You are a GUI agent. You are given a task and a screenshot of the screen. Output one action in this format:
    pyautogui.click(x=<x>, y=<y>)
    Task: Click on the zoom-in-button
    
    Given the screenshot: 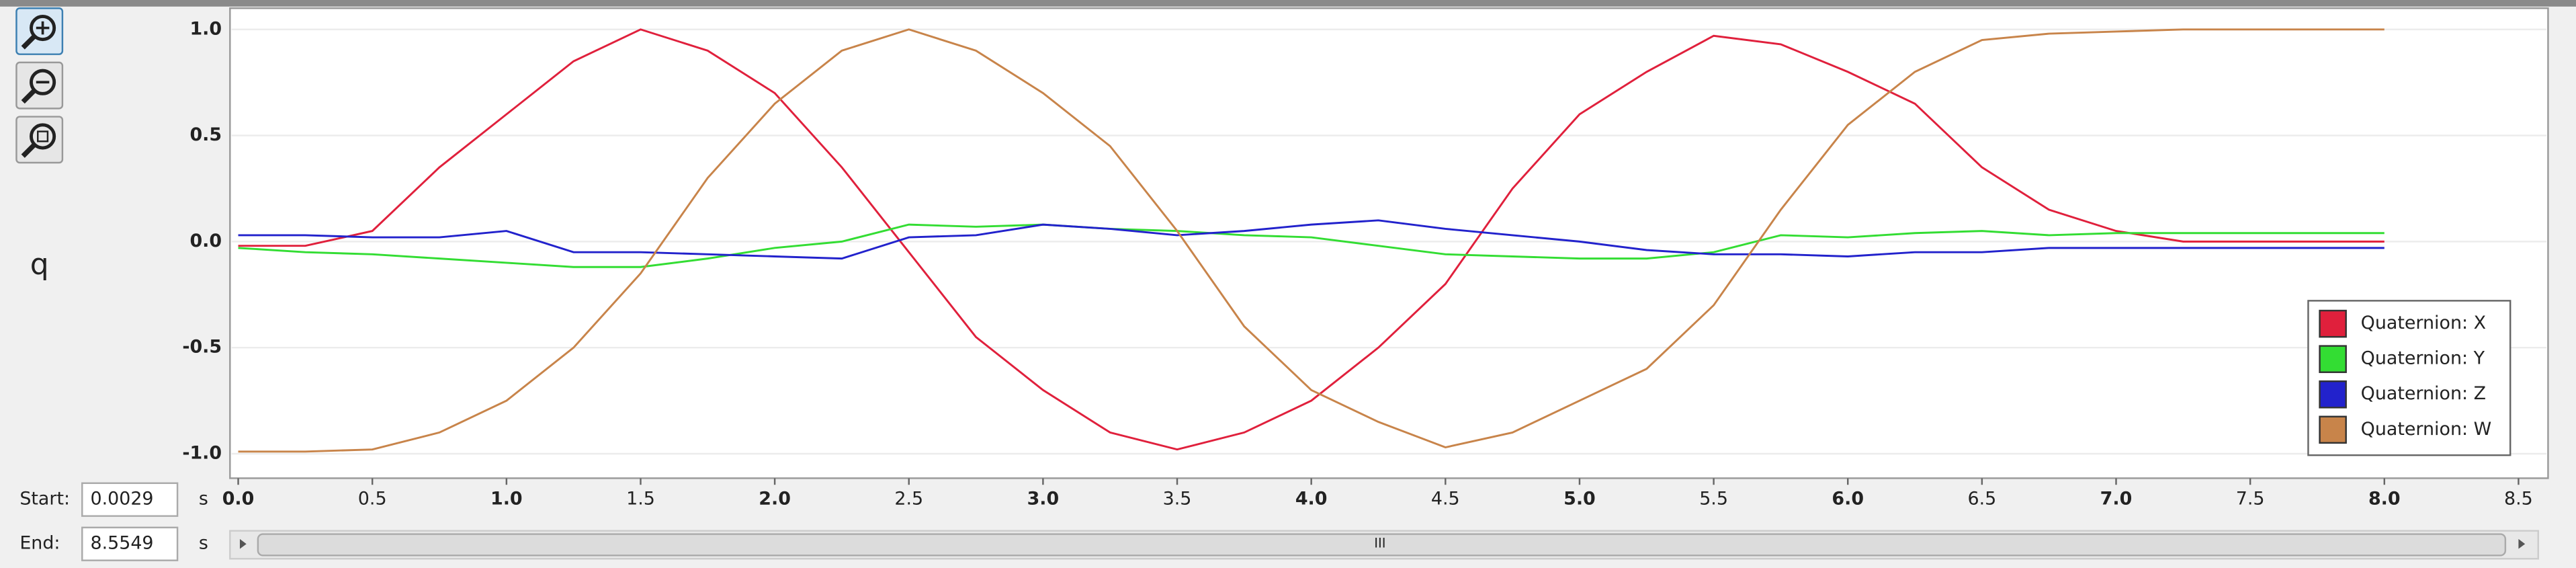 What is the action you would take?
    pyautogui.click(x=39, y=31)
    